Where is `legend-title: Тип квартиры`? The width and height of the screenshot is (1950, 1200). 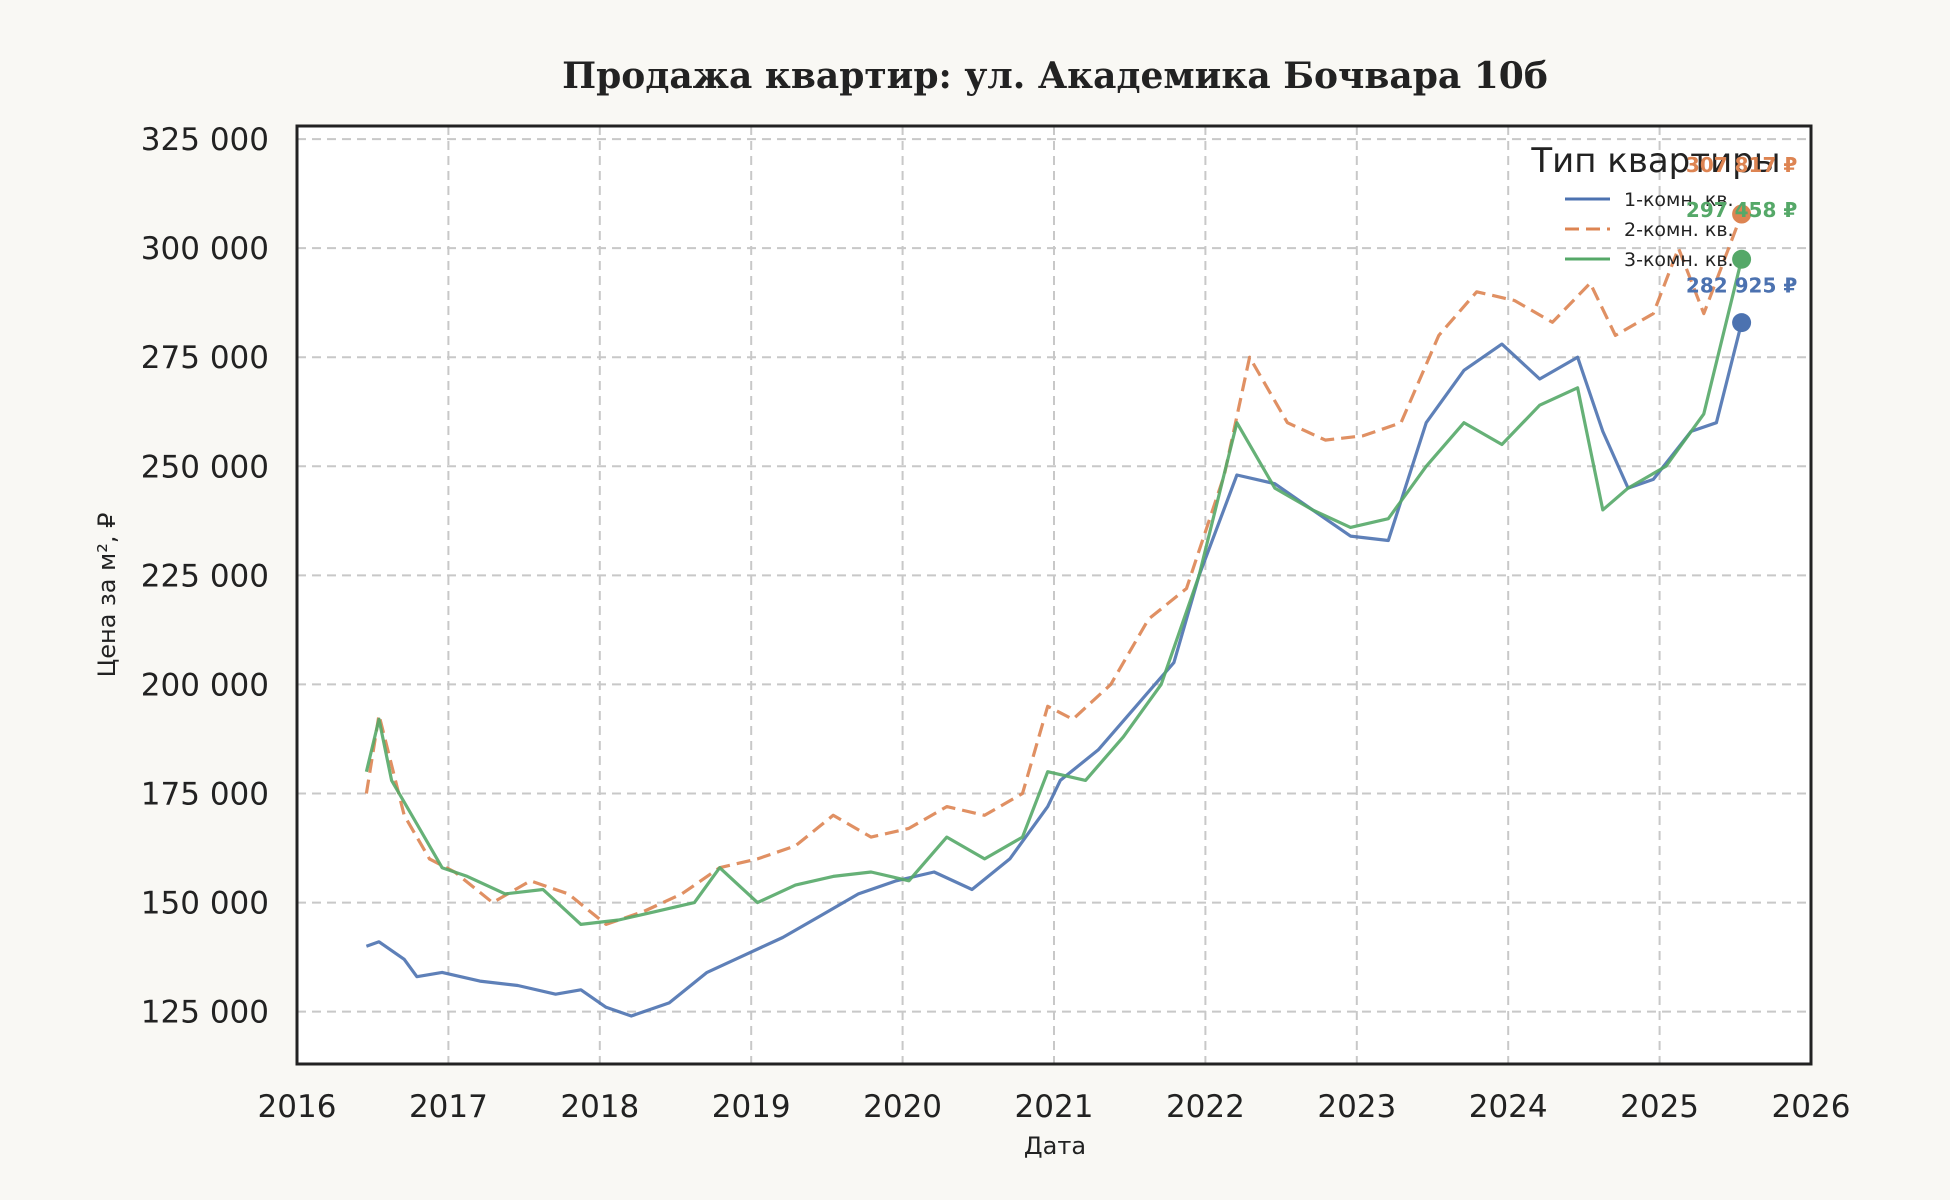
legend-title: Тип квартиры is located at coordinates (1655, 161).